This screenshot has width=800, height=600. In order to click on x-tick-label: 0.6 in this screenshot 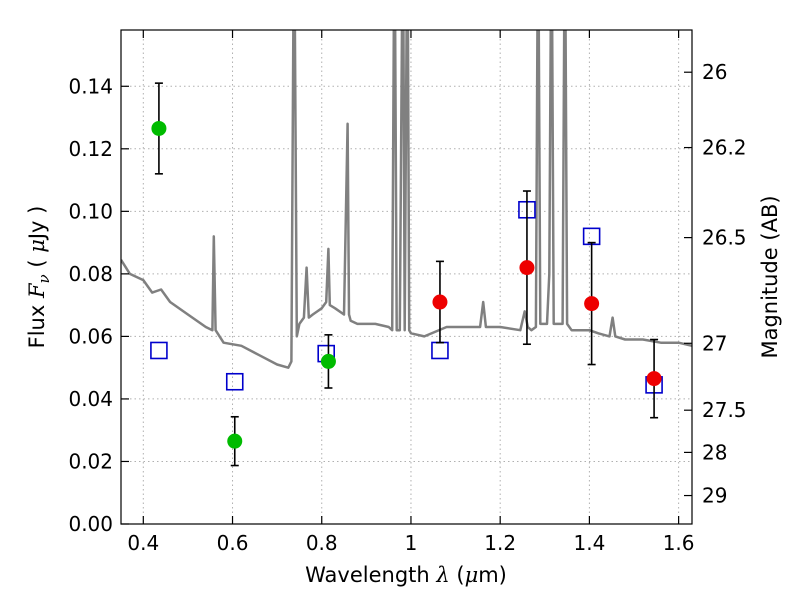, I will do `click(233, 543)`.